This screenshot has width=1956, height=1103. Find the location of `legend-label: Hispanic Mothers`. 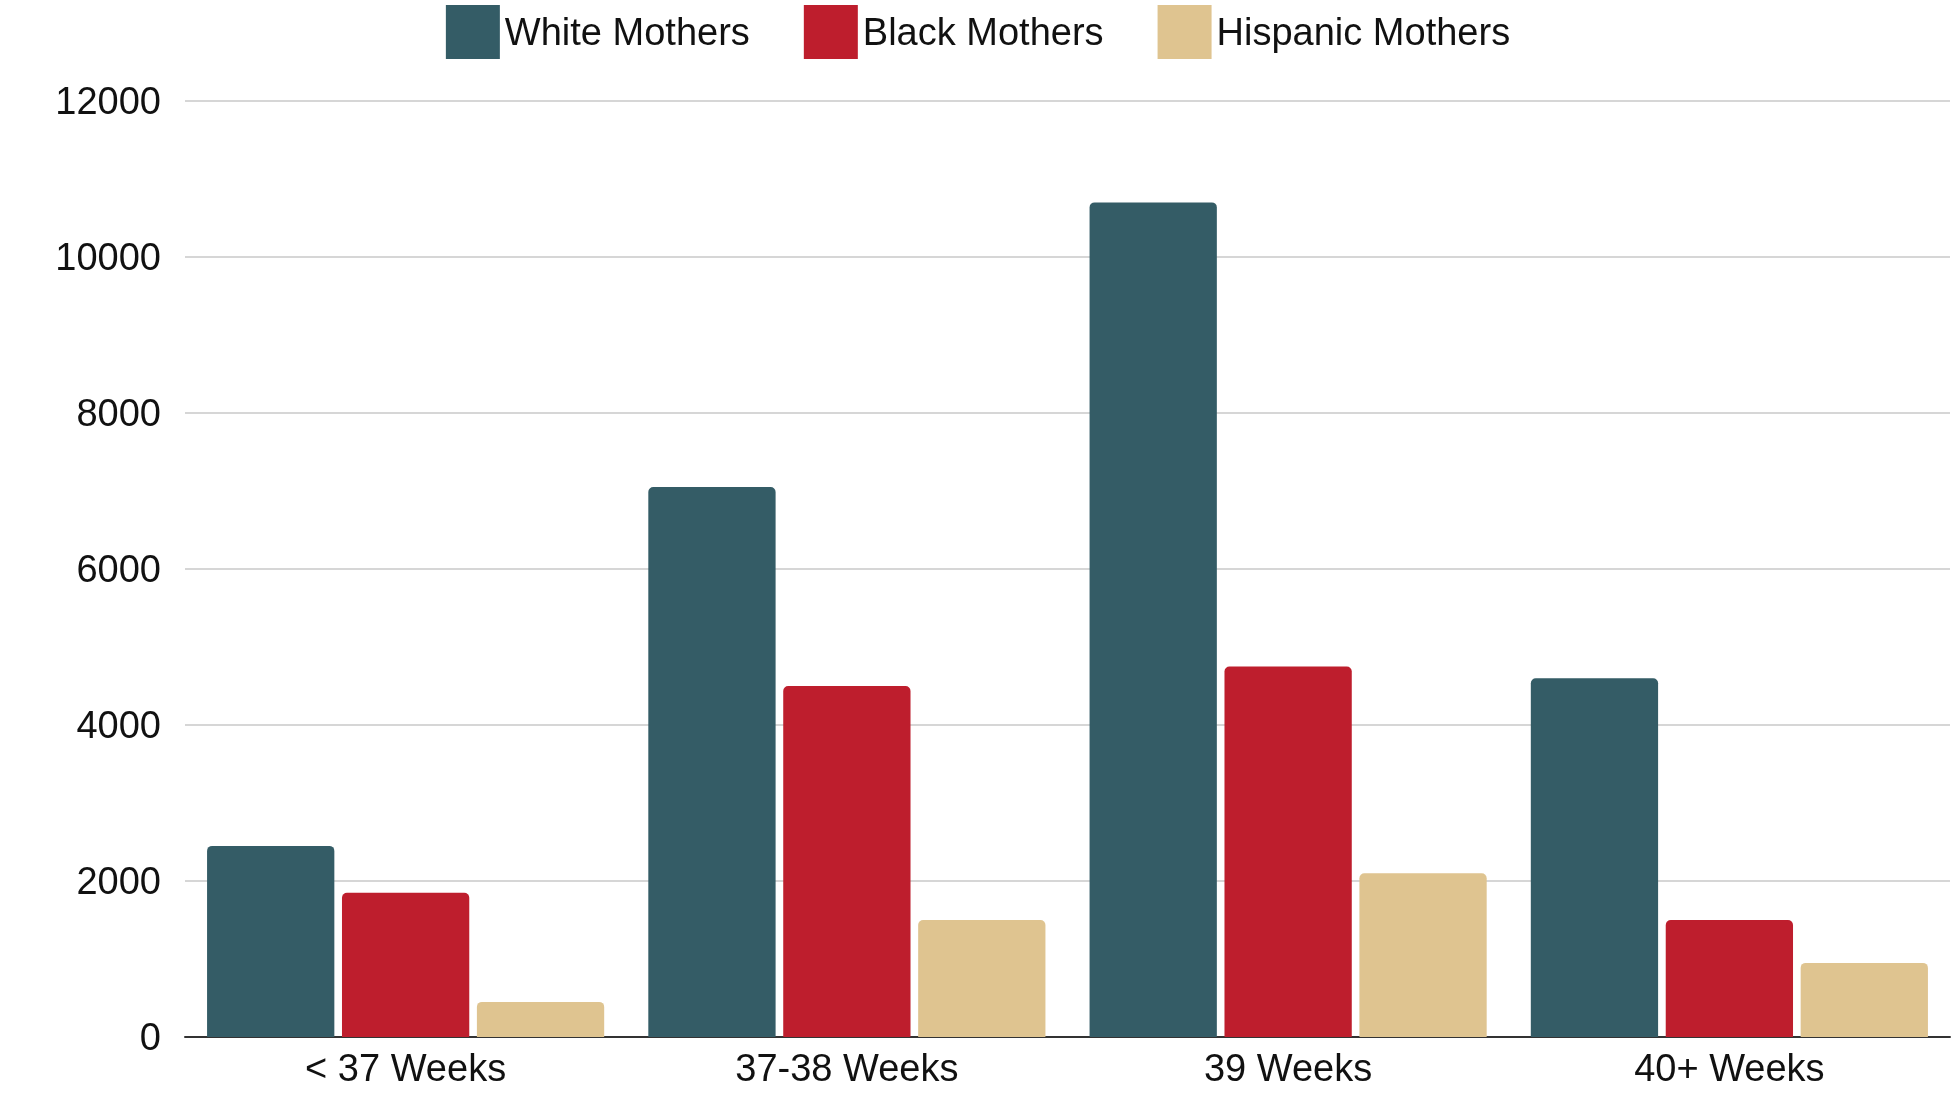

legend-label: Hispanic Mothers is located at coordinates (1363, 32).